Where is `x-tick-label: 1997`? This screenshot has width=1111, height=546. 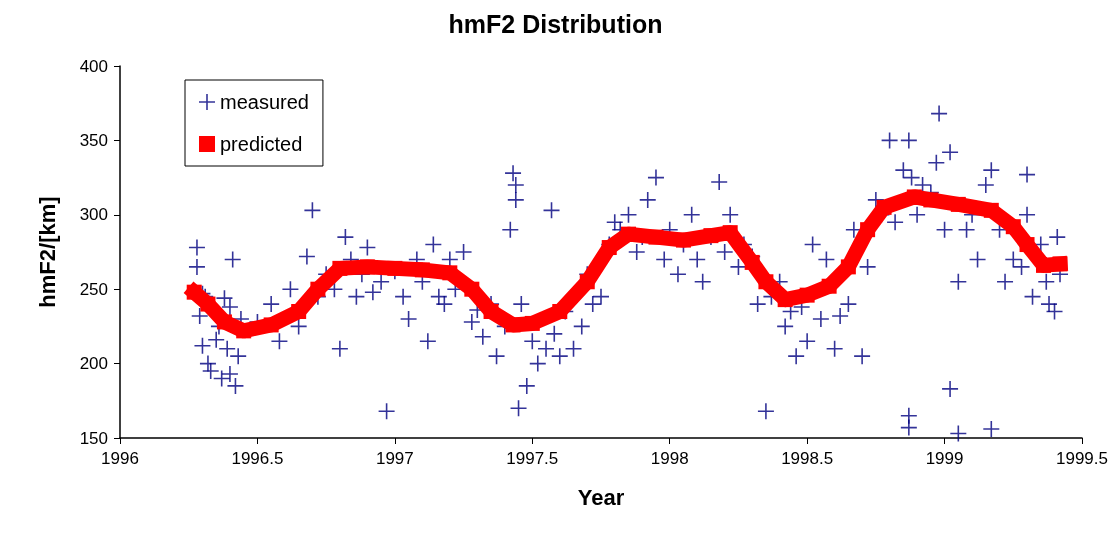
x-tick-label: 1997 is located at coordinates (394, 458).